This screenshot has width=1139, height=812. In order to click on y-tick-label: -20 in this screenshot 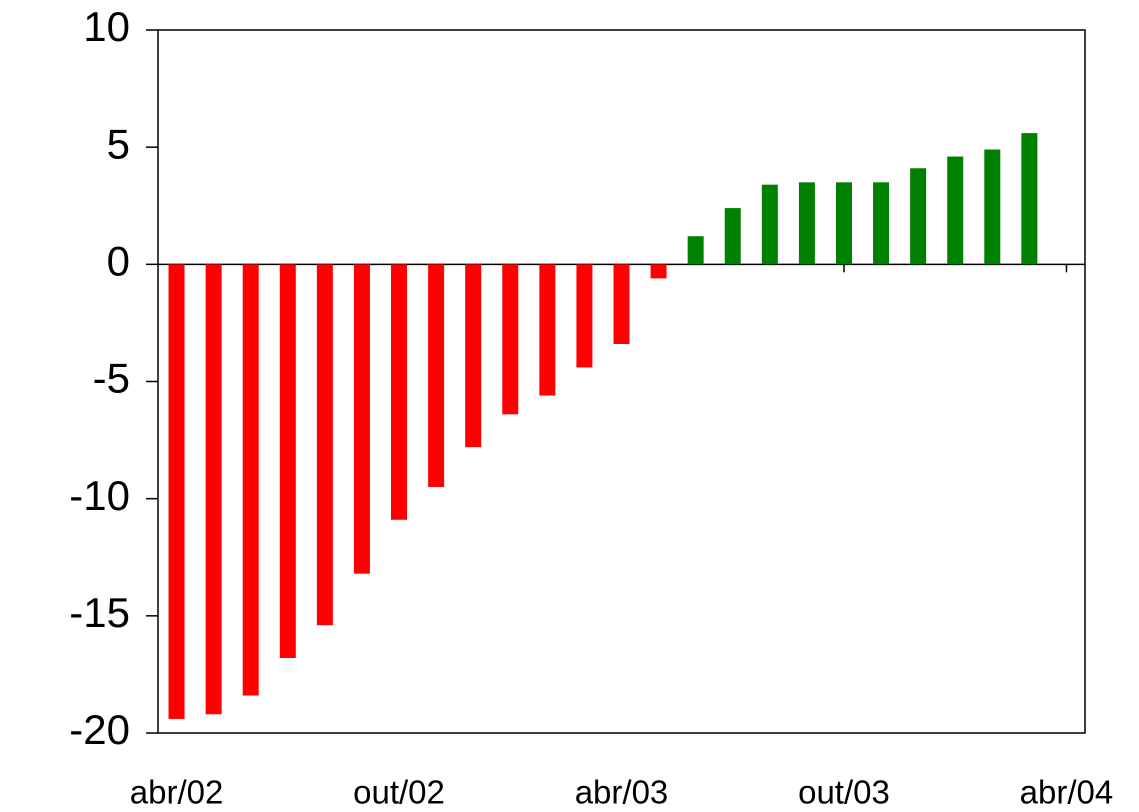, I will do `click(99, 729)`.